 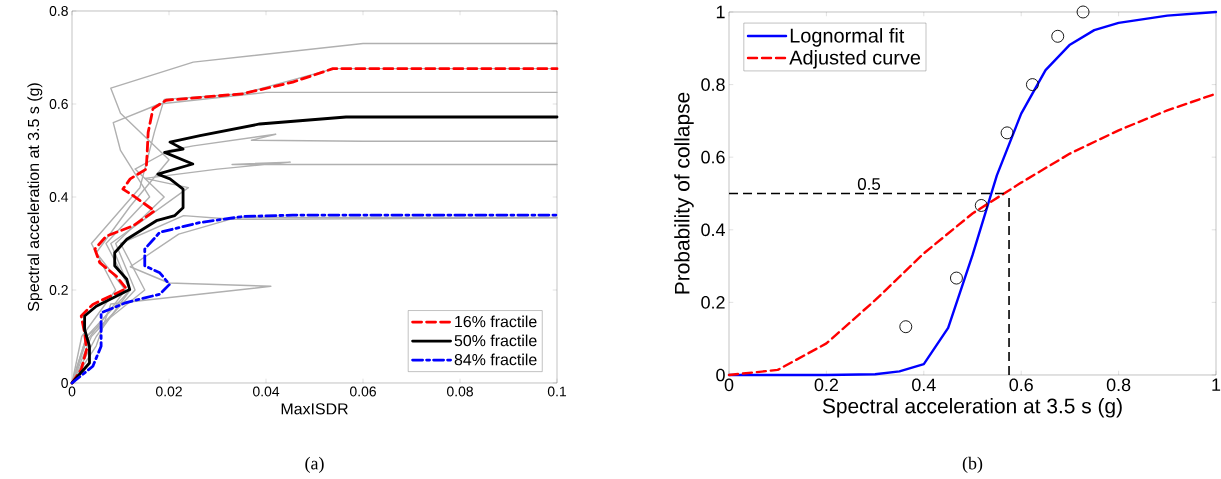 What do you see at coordinates (168, 391) in the screenshot?
I see `x-tick-label: 0.02` at bounding box center [168, 391].